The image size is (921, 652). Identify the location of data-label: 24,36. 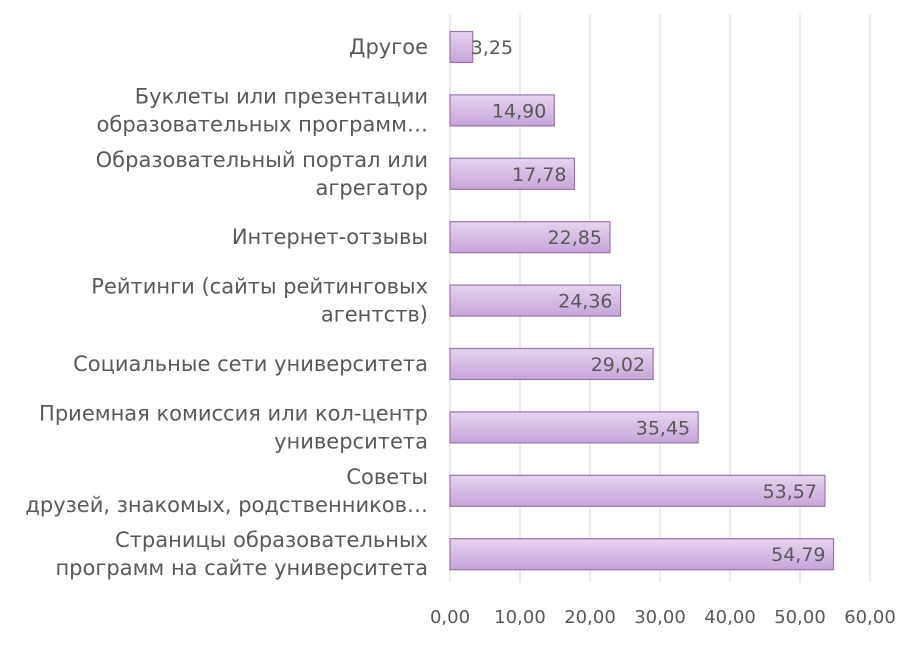
(585, 302).